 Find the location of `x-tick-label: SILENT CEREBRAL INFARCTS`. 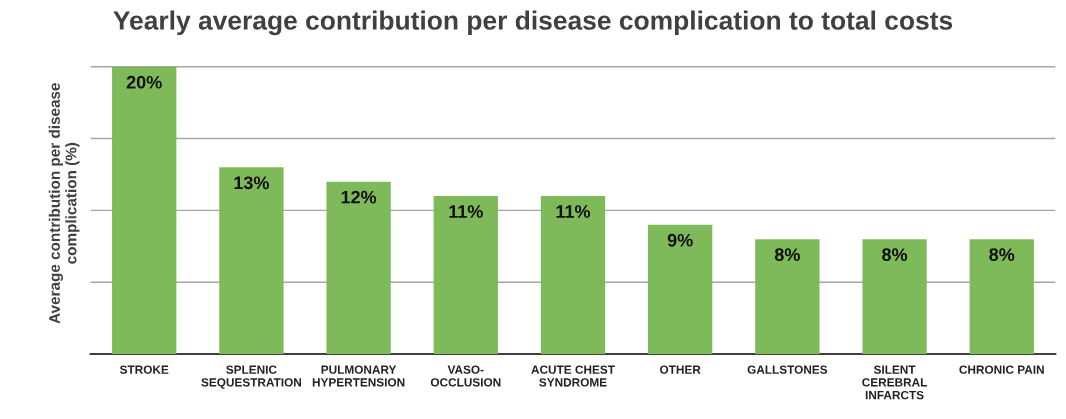

x-tick-label: SILENT CEREBRAL INFARCTS is located at coordinates (894, 382).